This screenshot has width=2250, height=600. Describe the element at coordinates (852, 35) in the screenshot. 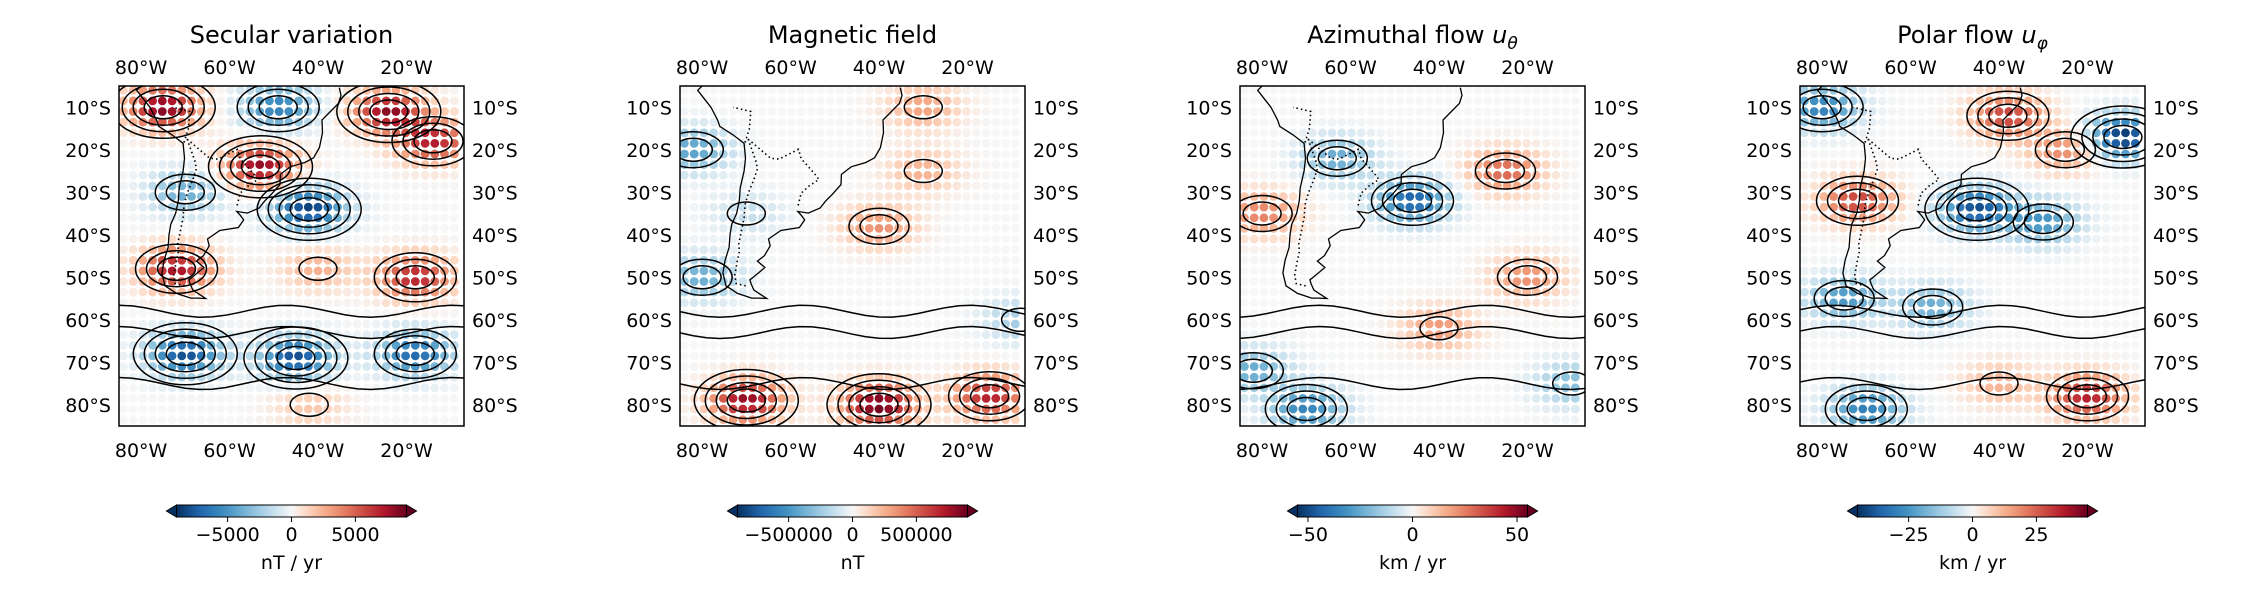

I see `panel-title: Magnetic field` at that location.